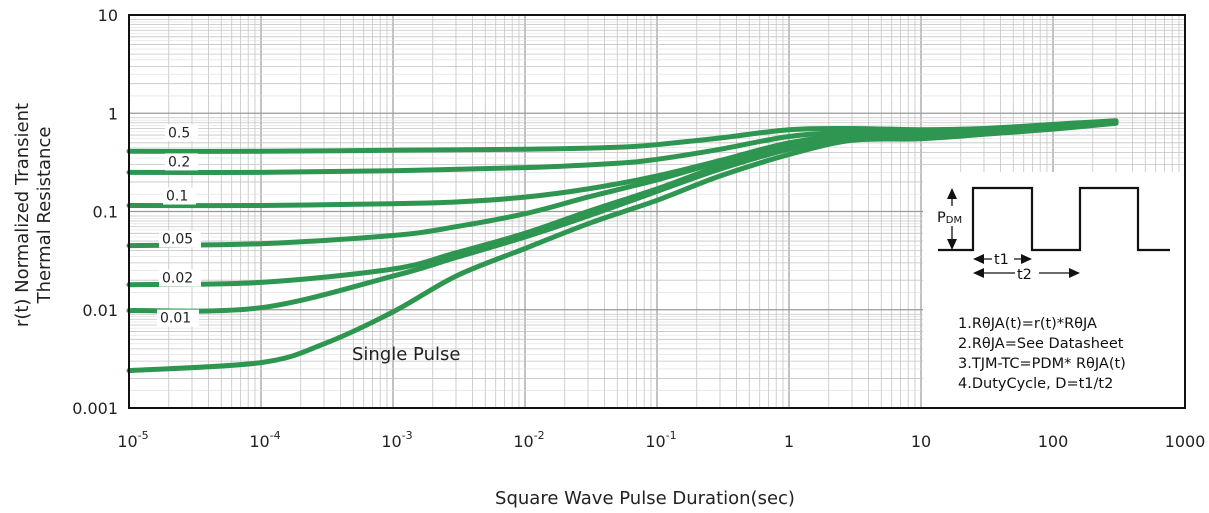 This screenshot has height=513, width=1209. I want to click on x-tick-label: 10⁻⁵, so click(132, 440).